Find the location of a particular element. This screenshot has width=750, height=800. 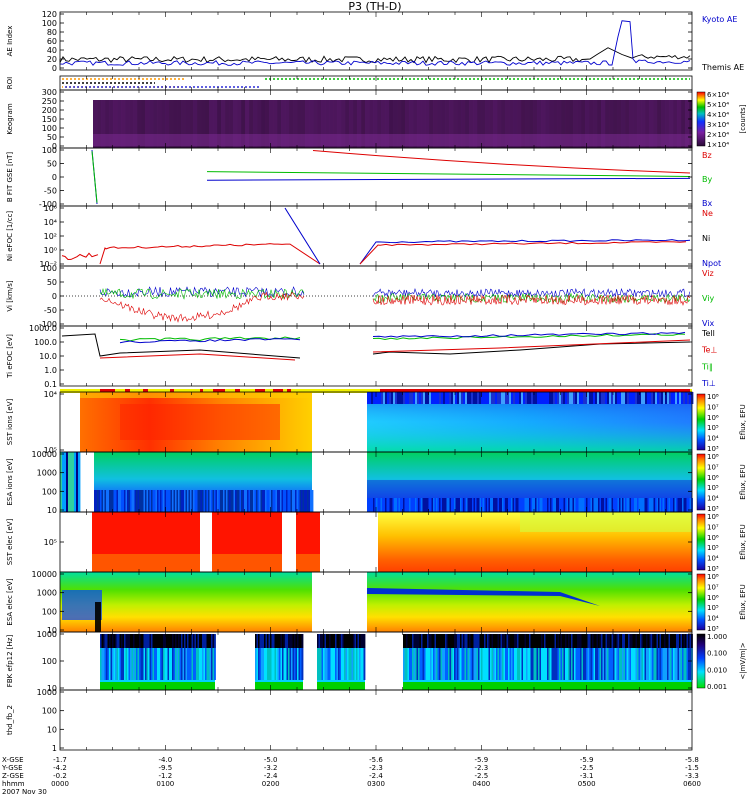

legend-entry: Ne is located at coordinates (707, 213).